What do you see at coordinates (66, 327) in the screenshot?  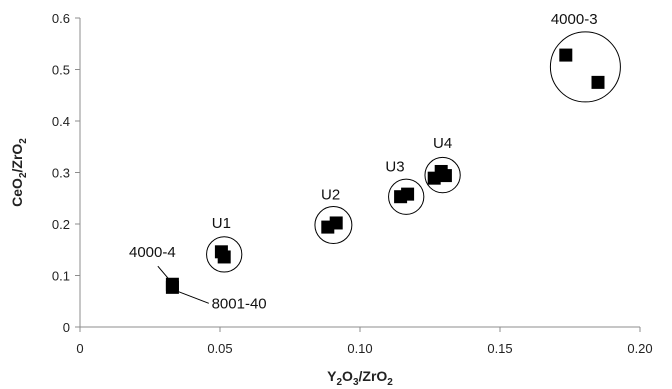 I see `y-tick-label: 0` at bounding box center [66, 327].